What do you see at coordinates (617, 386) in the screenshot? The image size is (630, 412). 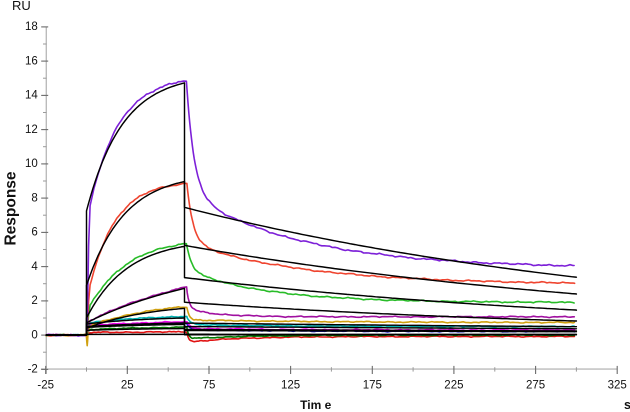 I see `svg-text: 325` at bounding box center [617, 386].